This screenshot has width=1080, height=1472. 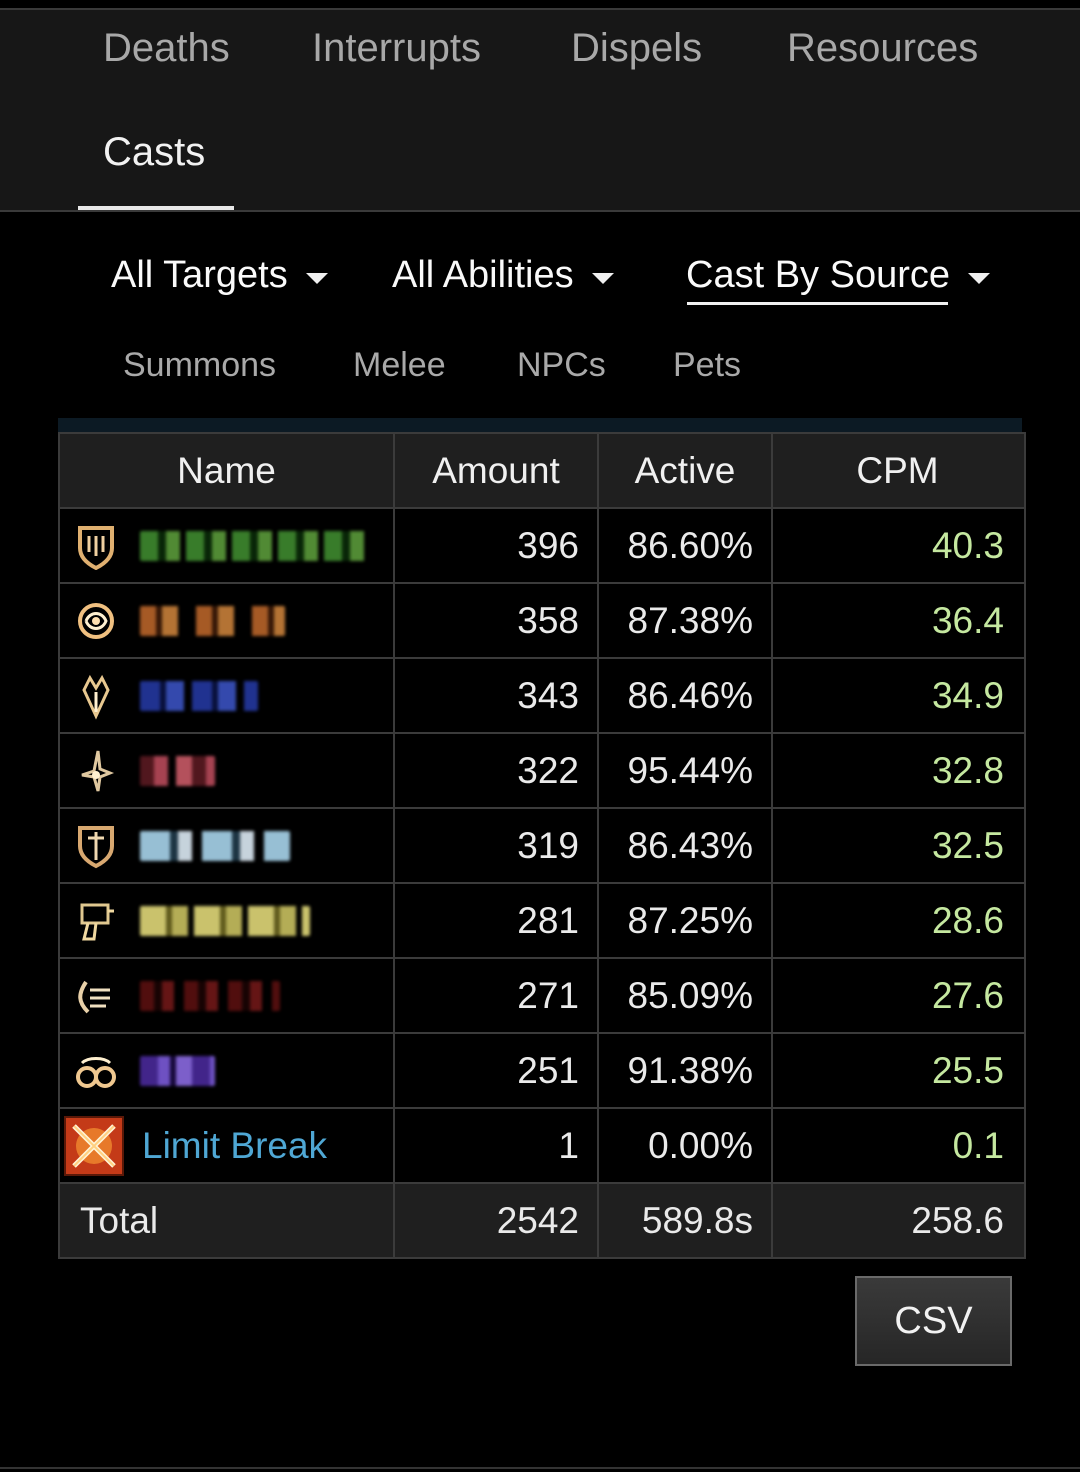 What do you see at coordinates (818, 274) in the screenshot?
I see `cast-by-dropdown-label: Cast By Source` at bounding box center [818, 274].